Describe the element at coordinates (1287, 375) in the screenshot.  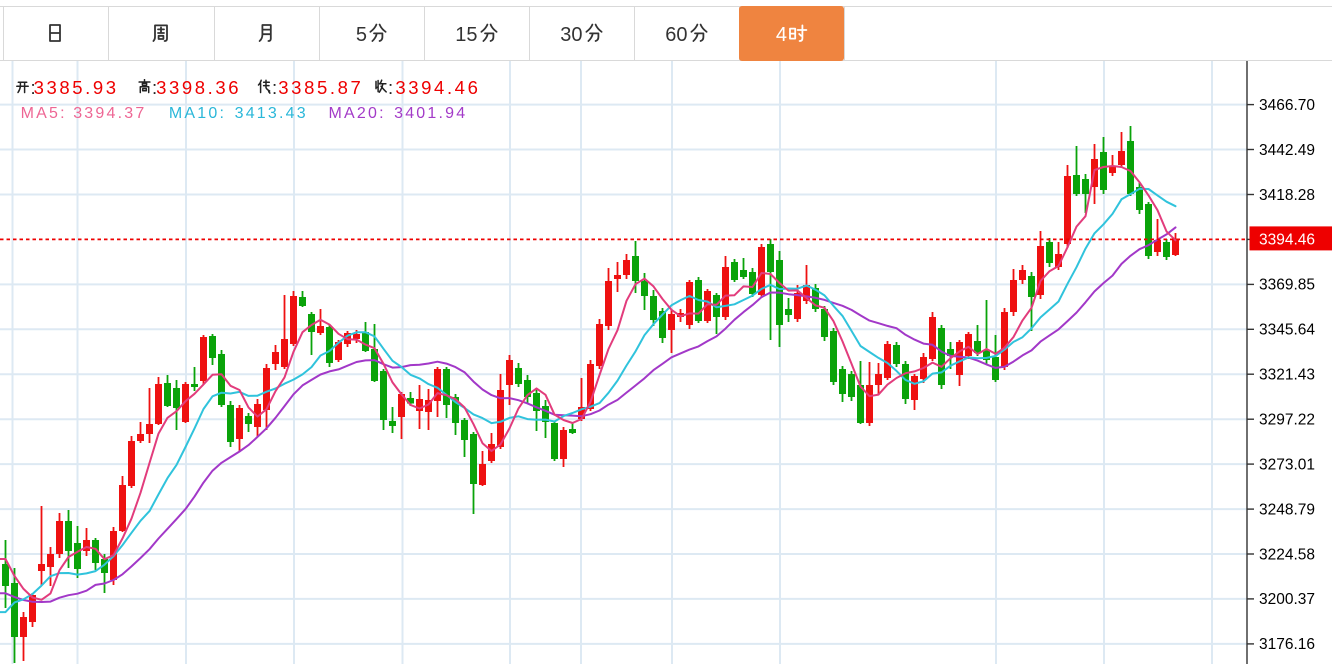
I see `svg-text: 3321.43` at that location.